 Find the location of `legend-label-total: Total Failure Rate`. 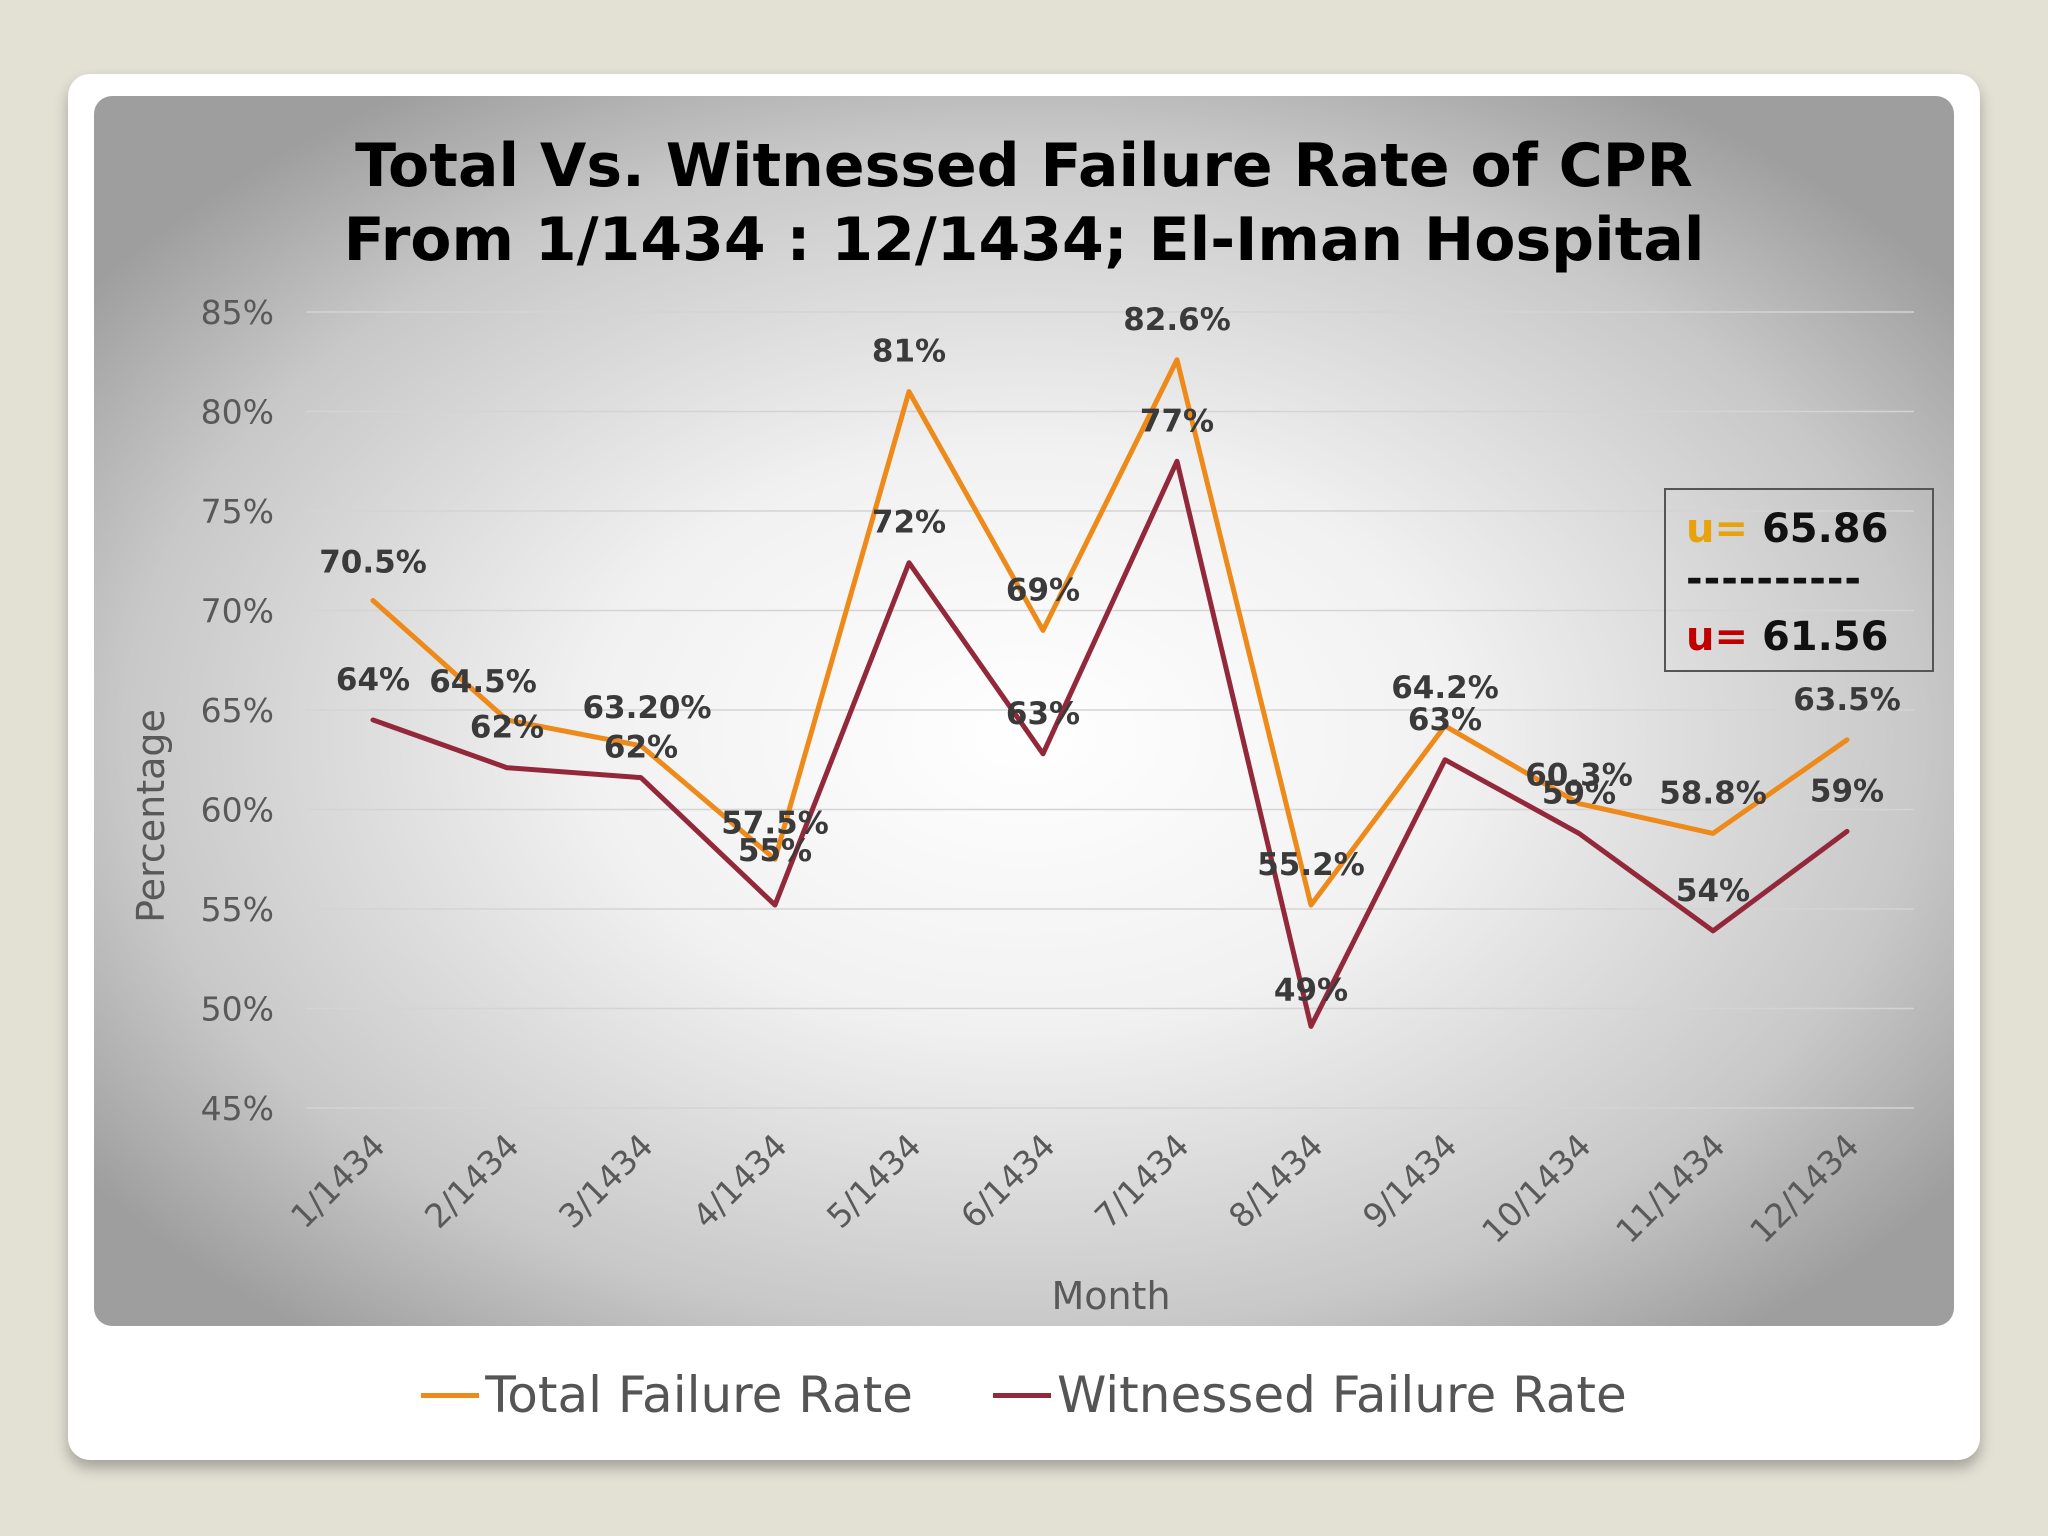

legend-label-total: Total Failure Rate is located at coordinates (699, 1395).